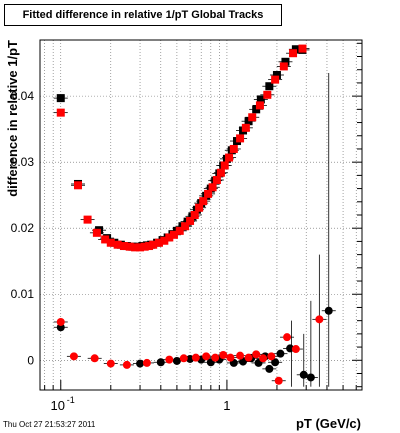 The height and width of the screenshot is (433, 400). Describe the element at coordinates (23, 228) in the screenshot. I see `y-tick-label: 0.02` at that location.